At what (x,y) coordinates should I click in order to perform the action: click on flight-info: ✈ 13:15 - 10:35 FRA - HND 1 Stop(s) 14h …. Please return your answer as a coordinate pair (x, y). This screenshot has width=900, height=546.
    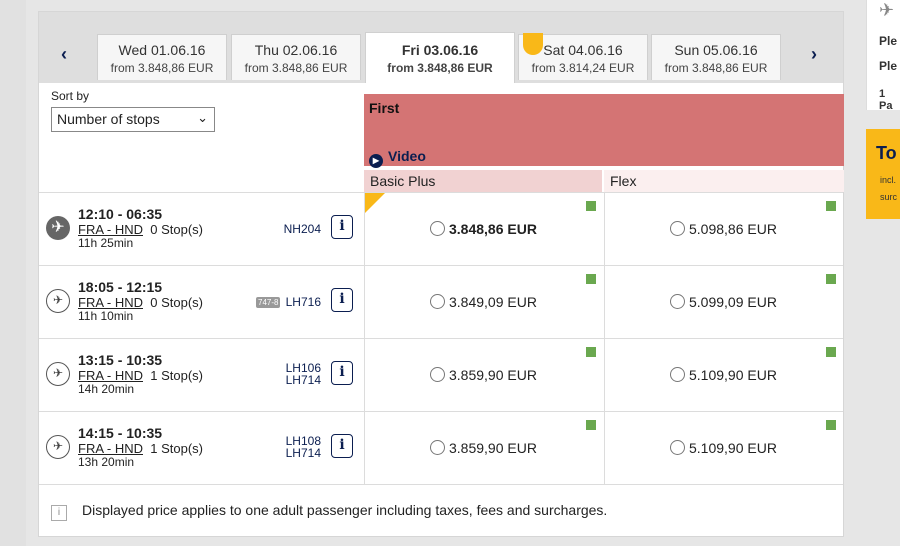
    Looking at the image, I should click on (201, 375).